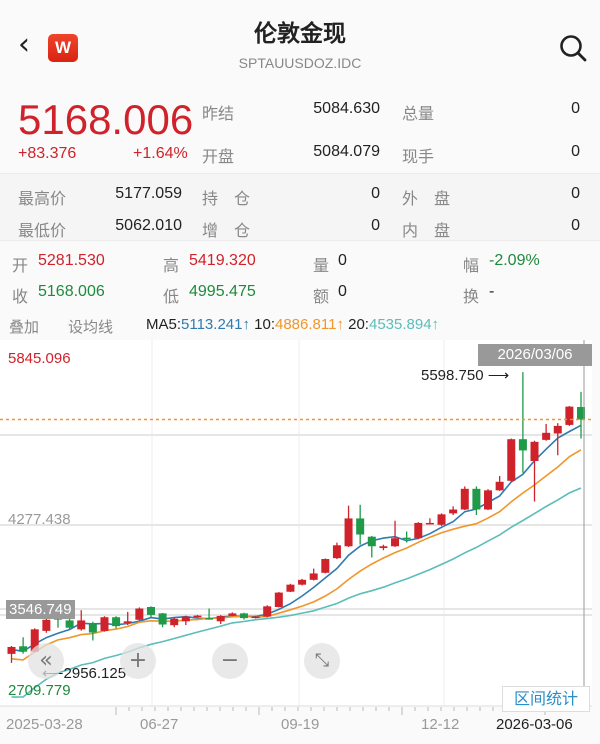  What do you see at coordinates (42, 198) in the screenshot?
I see `high-label: 最高价` at bounding box center [42, 198].